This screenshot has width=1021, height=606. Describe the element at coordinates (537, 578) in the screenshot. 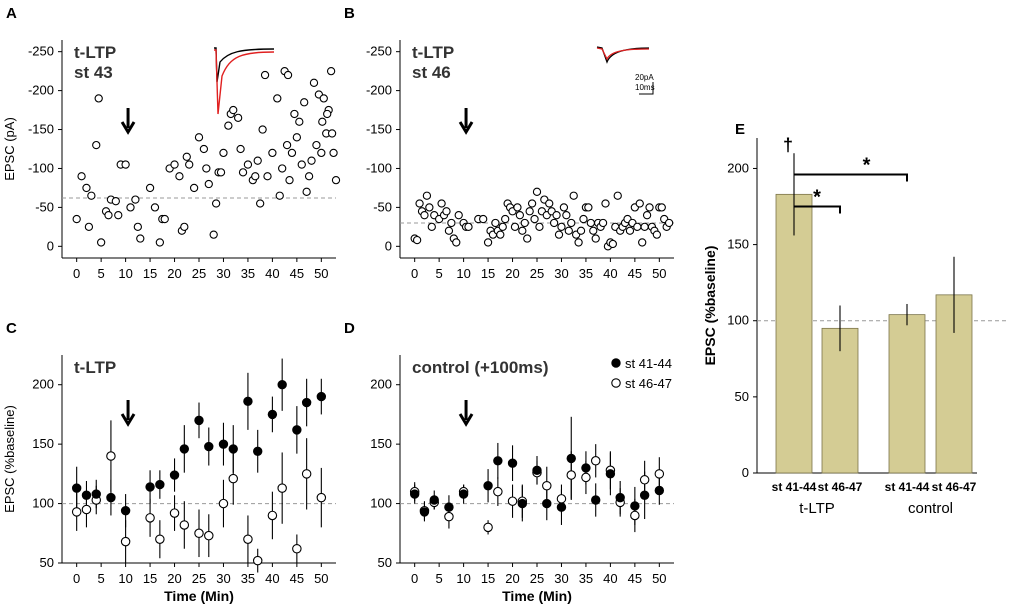

I see `x-tick-label-D: 25` at that location.